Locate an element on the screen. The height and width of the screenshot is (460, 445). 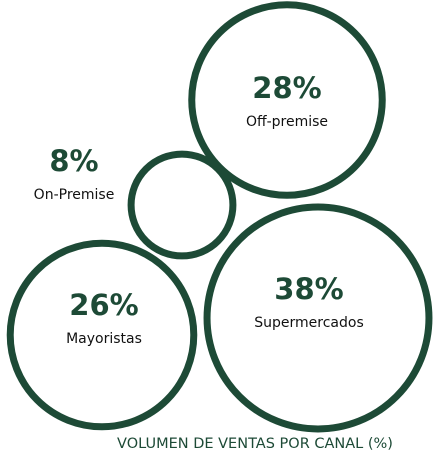
category-label: On-Premise is located at coordinates (74, 195).